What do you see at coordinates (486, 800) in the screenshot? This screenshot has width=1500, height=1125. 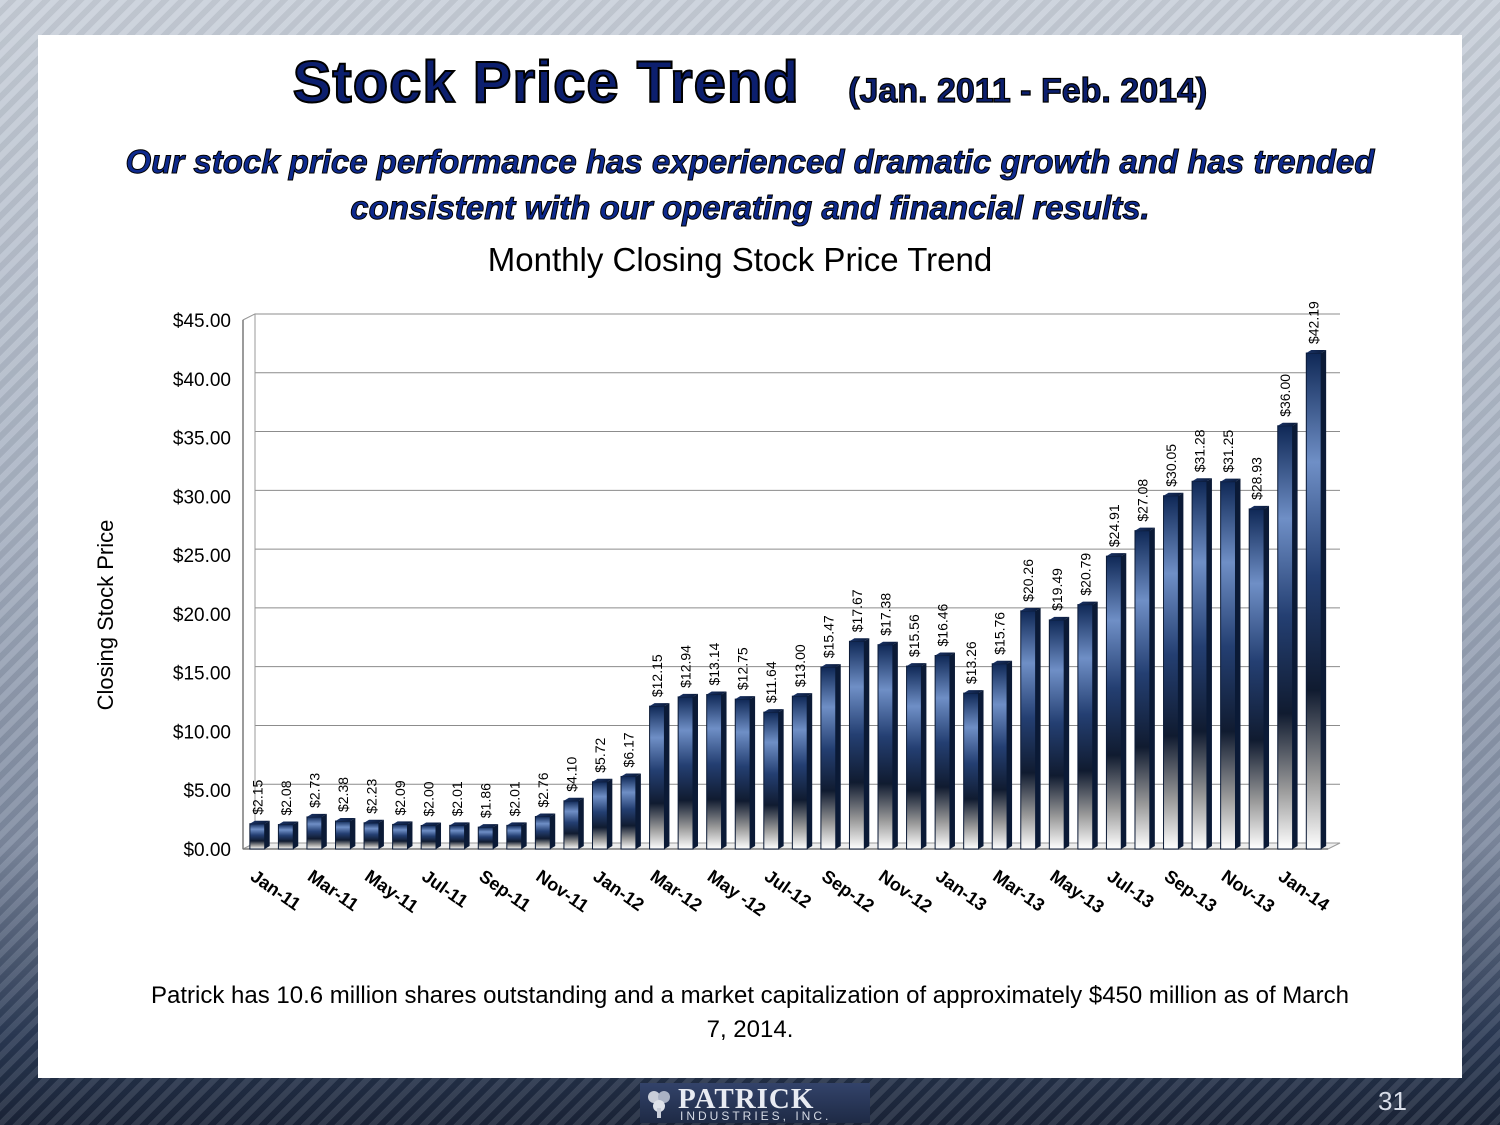 I see `data-label: $1.86` at bounding box center [486, 800].